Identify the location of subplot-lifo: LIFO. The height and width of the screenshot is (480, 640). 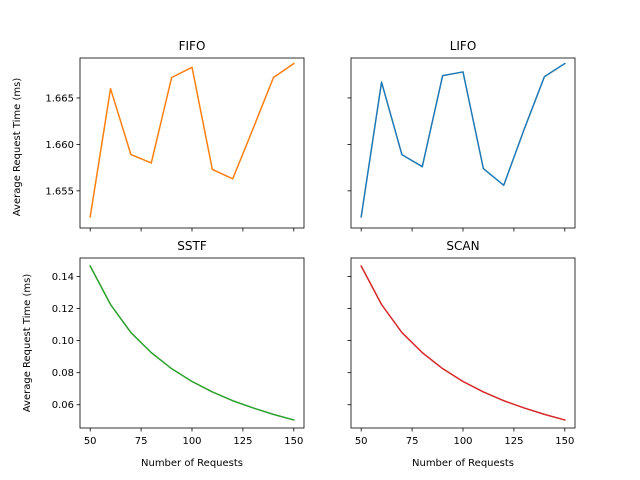
(461, 135).